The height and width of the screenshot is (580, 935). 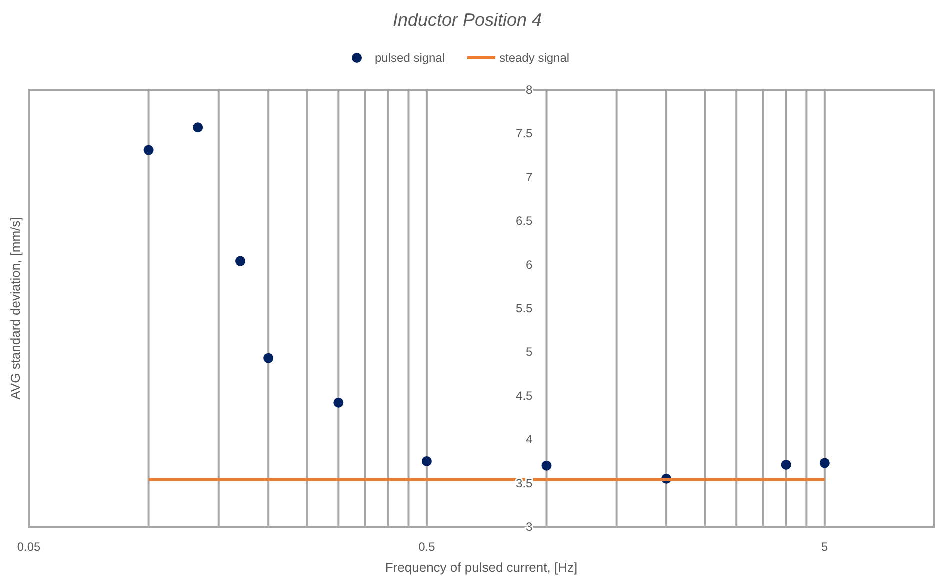 I want to click on y-tick-label: 7, so click(x=530, y=177).